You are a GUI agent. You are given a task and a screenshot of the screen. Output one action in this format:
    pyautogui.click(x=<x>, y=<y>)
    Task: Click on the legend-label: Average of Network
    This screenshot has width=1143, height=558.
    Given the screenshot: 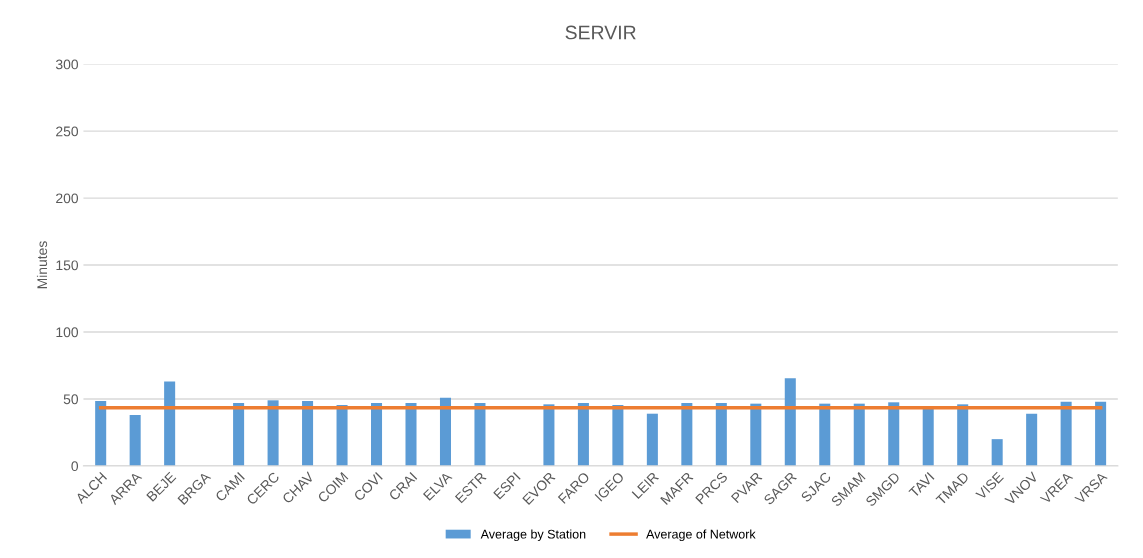 What is the action you would take?
    pyautogui.click(x=701, y=535)
    